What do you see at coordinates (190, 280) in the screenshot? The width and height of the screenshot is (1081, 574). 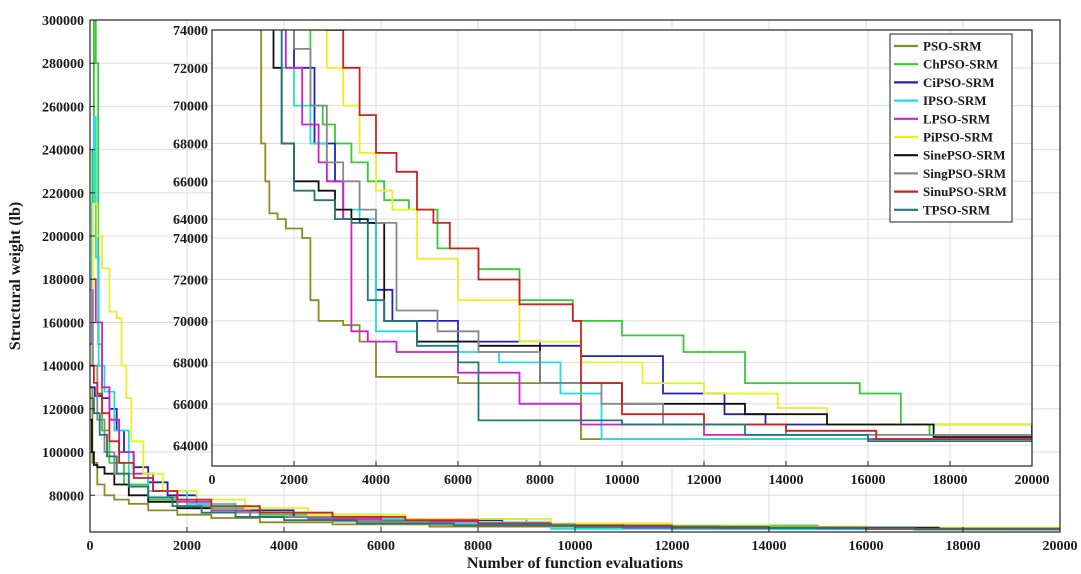 I see `inset-y-tick-label-bottom: 72000` at bounding box center [190, 280].